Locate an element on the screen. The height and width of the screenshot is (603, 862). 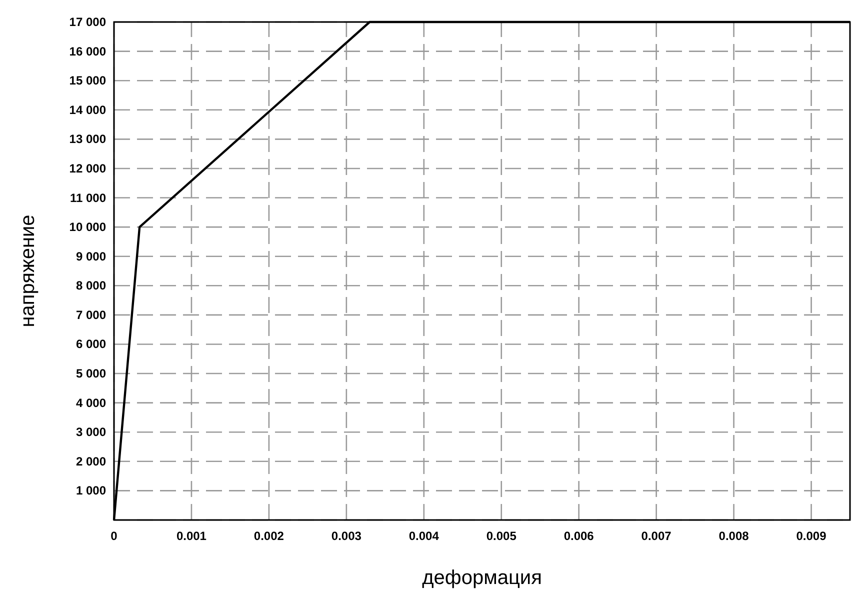
y-tick-label: 10 000 is located at coordinates (87, 227).